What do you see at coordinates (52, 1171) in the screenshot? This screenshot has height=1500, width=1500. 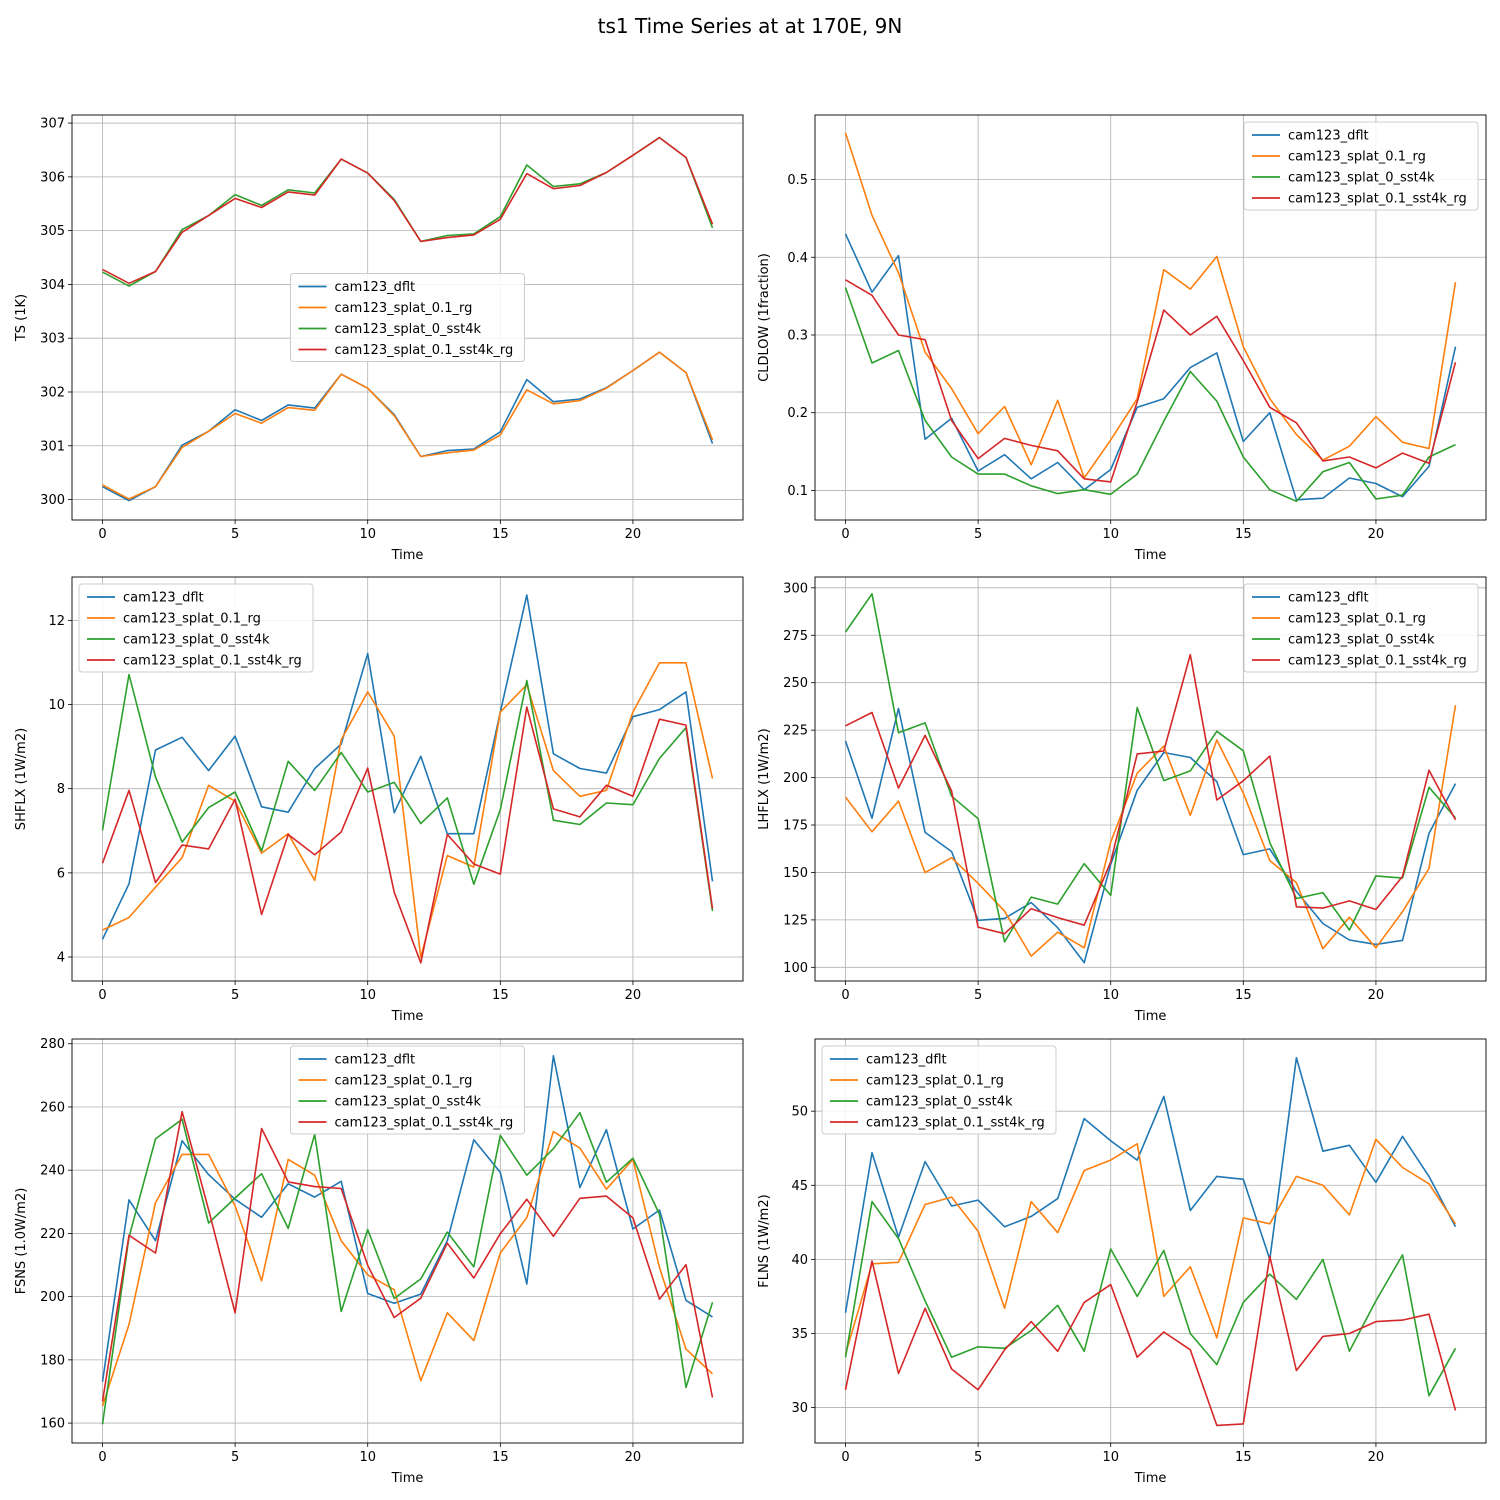 I see `y-tick-label: 240` at bounding box center [52, 1171].